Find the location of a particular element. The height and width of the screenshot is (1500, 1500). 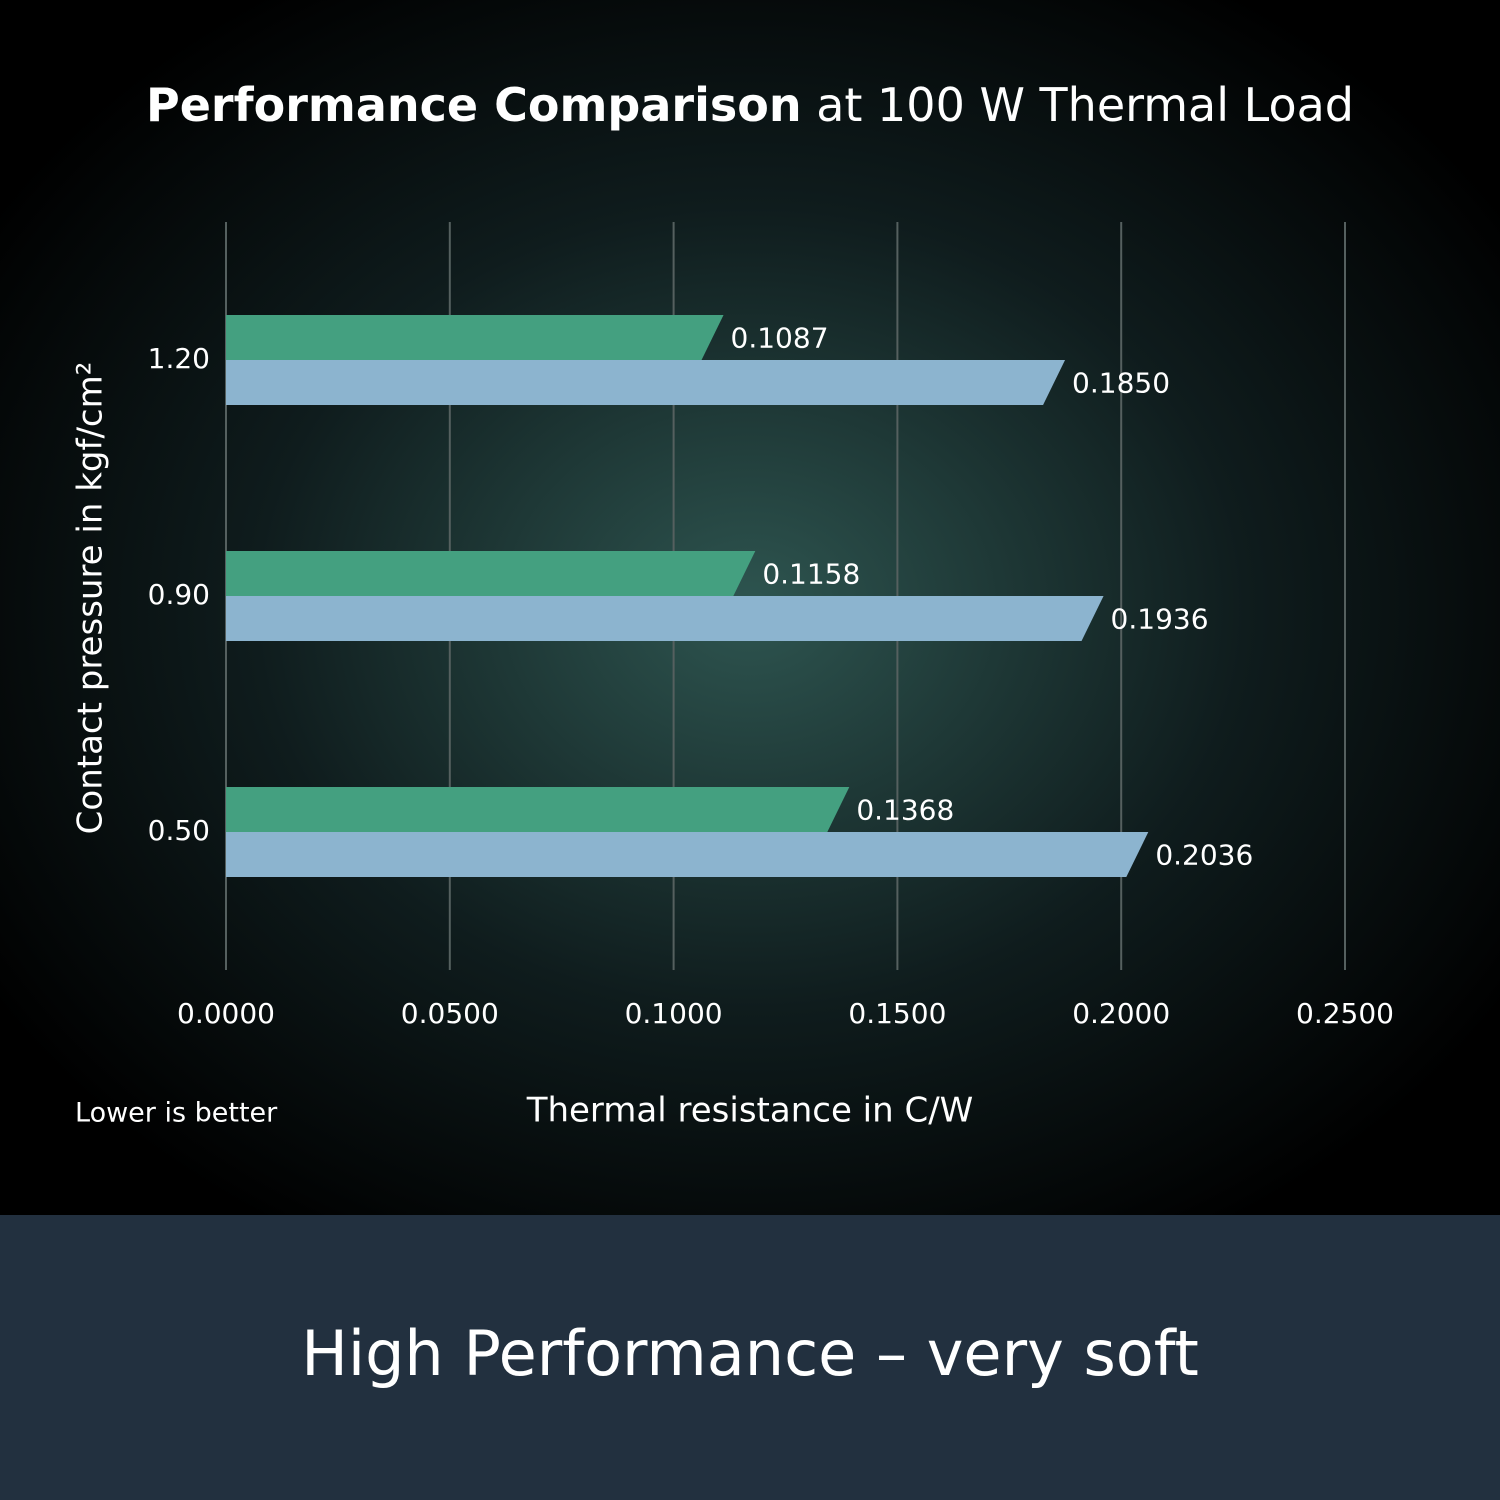

value-label: 0.1850 is located at coordinates (1121, 383).